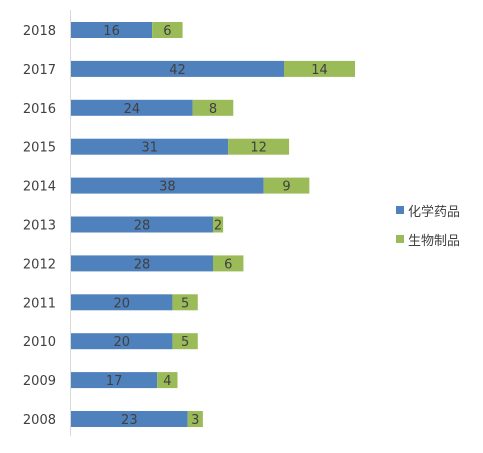  I want to click on category-label: 2010, so click(39, 342).